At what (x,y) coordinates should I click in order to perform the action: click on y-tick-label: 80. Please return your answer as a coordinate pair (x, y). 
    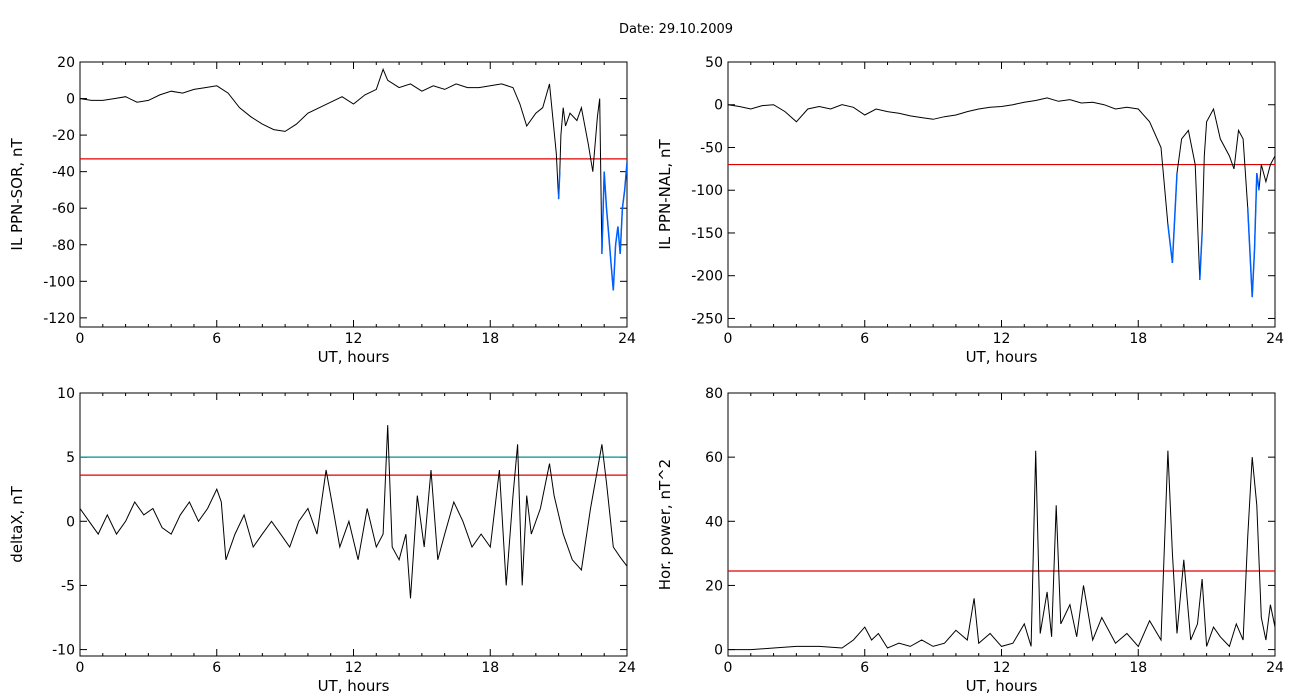
    Looking at the image, I should click on (714, 394).